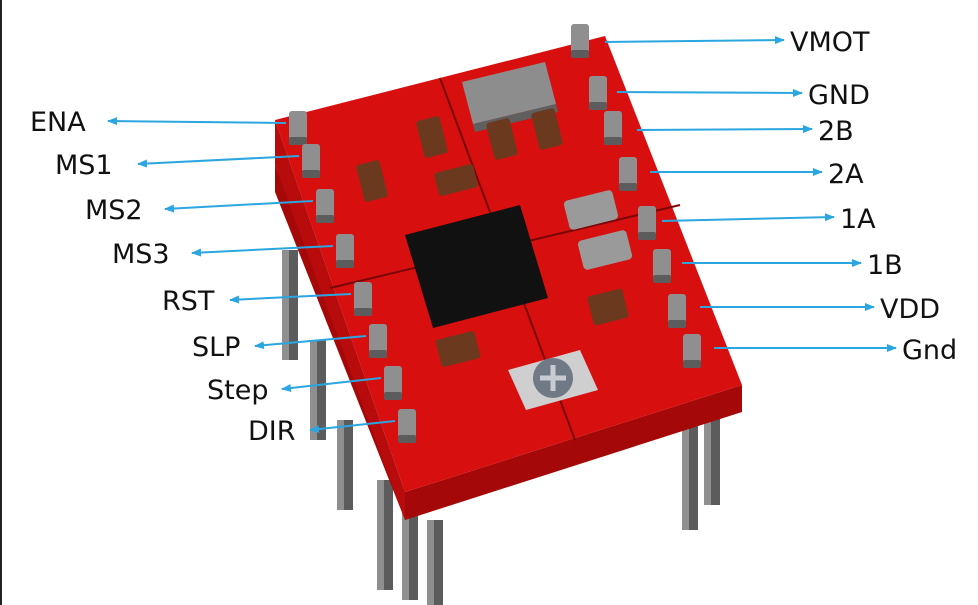 The height and width of the screenshot is (605, 978). I want to click on leg-3-highlight, so click(340, 465).